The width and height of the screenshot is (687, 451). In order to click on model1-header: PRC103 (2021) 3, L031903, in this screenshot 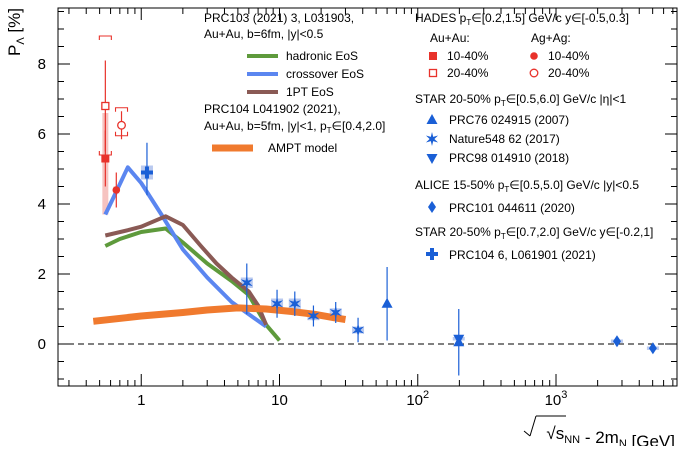, I will do `click(279, 18)`.